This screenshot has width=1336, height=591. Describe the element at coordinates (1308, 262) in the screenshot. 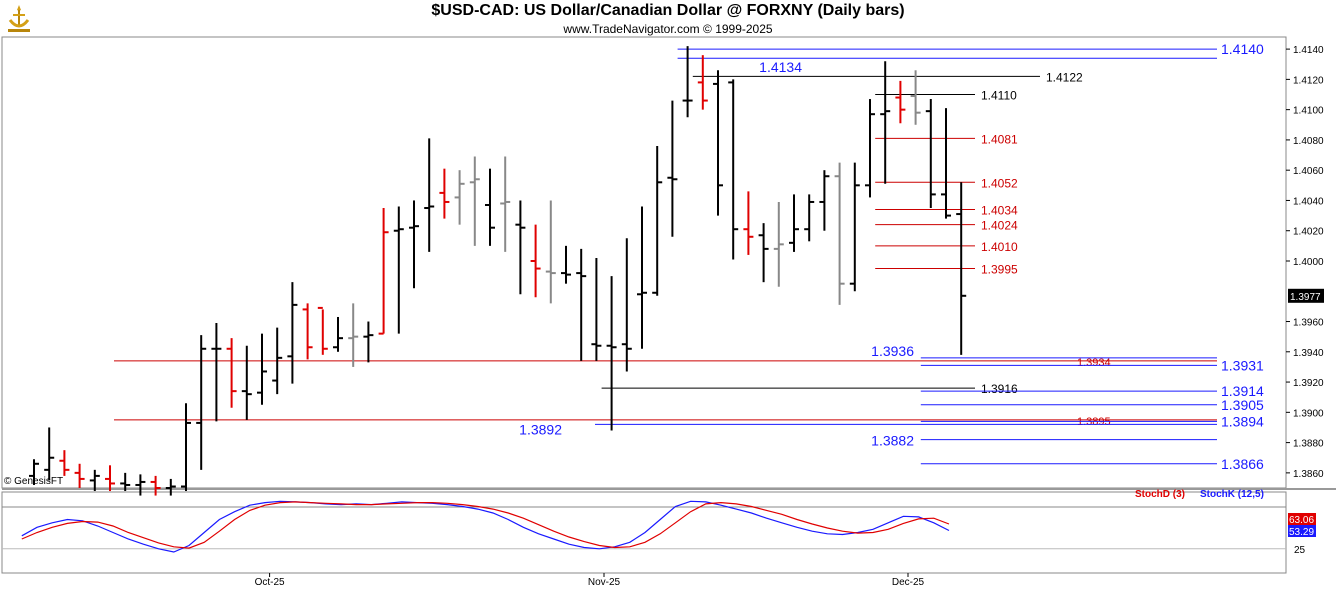

I see `y-tick-label: 1.4000` at that location.